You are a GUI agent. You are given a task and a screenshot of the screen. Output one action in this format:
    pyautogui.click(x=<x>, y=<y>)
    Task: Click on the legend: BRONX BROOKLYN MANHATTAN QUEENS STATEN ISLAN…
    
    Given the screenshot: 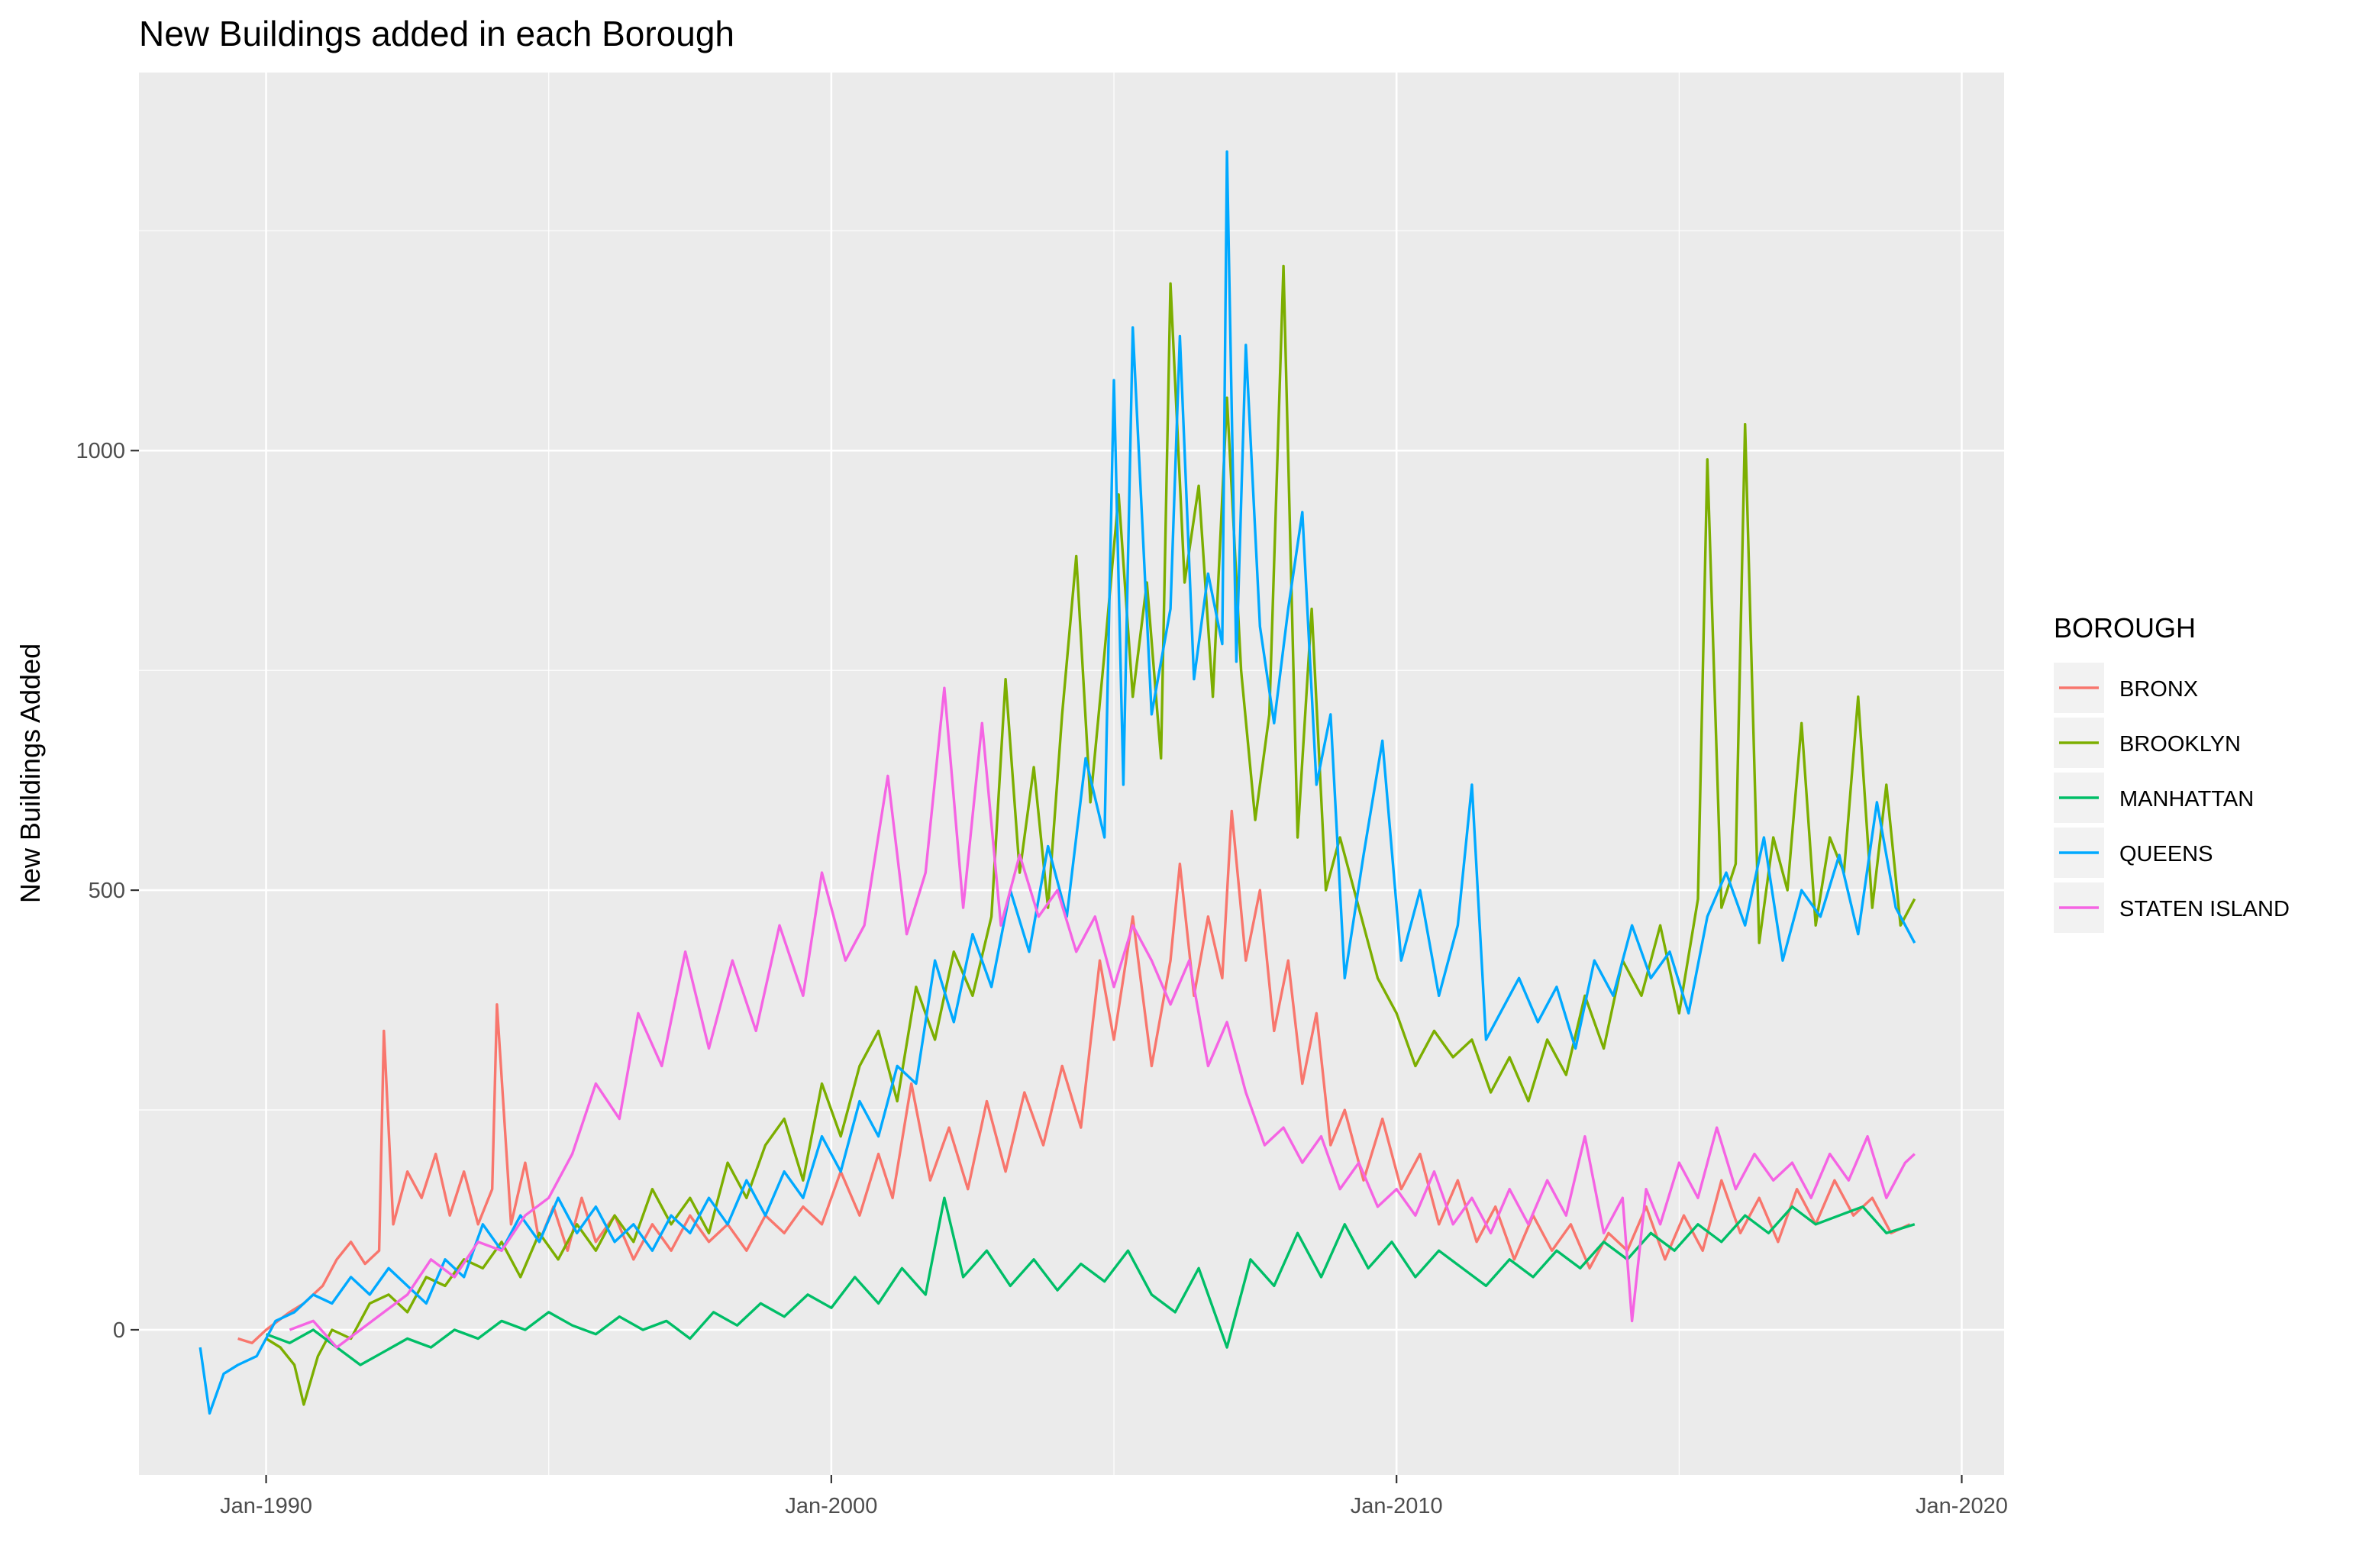 What is the action you would take?
    pyautogui.click(x=2172, y=798)
    